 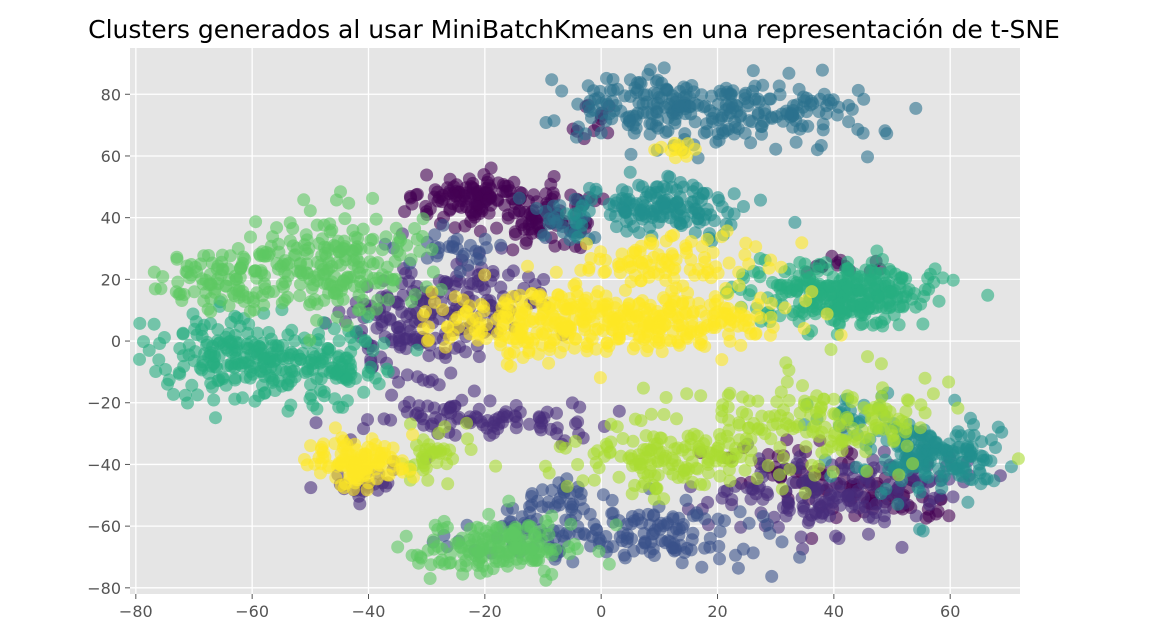 What do you see at coordinates (104, 526) in the screenshot?
I see `y-tick-label: −60` at bounding box center [104, 526].